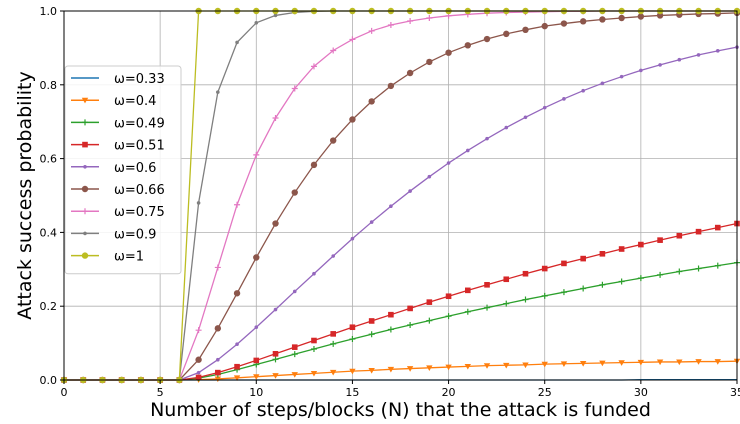 This screenshot has height=424, width=740. I want to click on series-line, so click(401, 370).